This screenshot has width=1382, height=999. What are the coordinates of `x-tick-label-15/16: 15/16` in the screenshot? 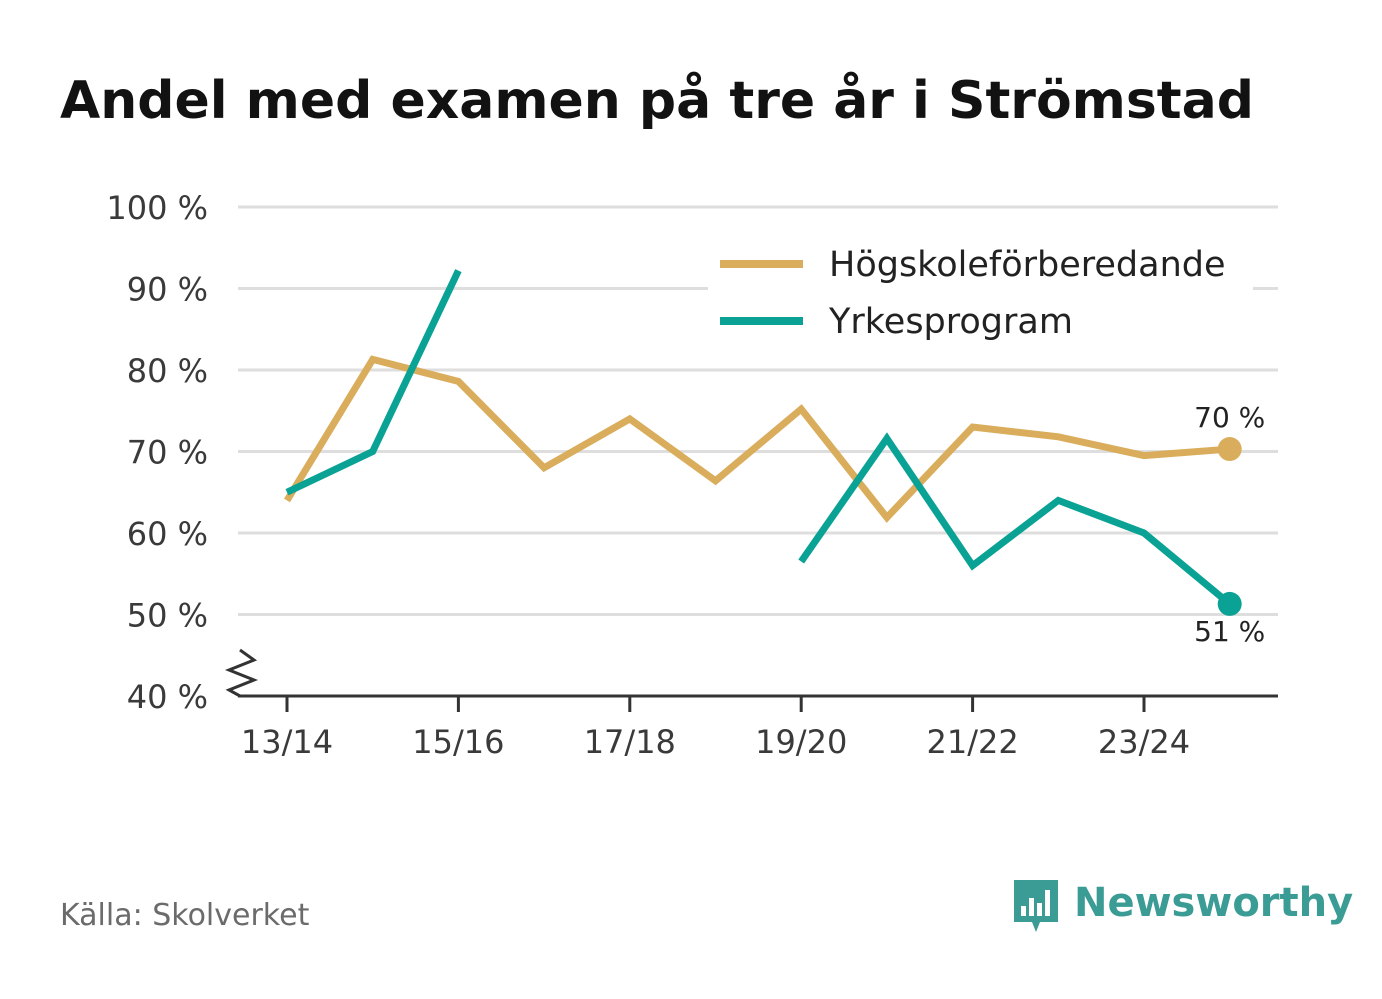 It's located at (458, 742).